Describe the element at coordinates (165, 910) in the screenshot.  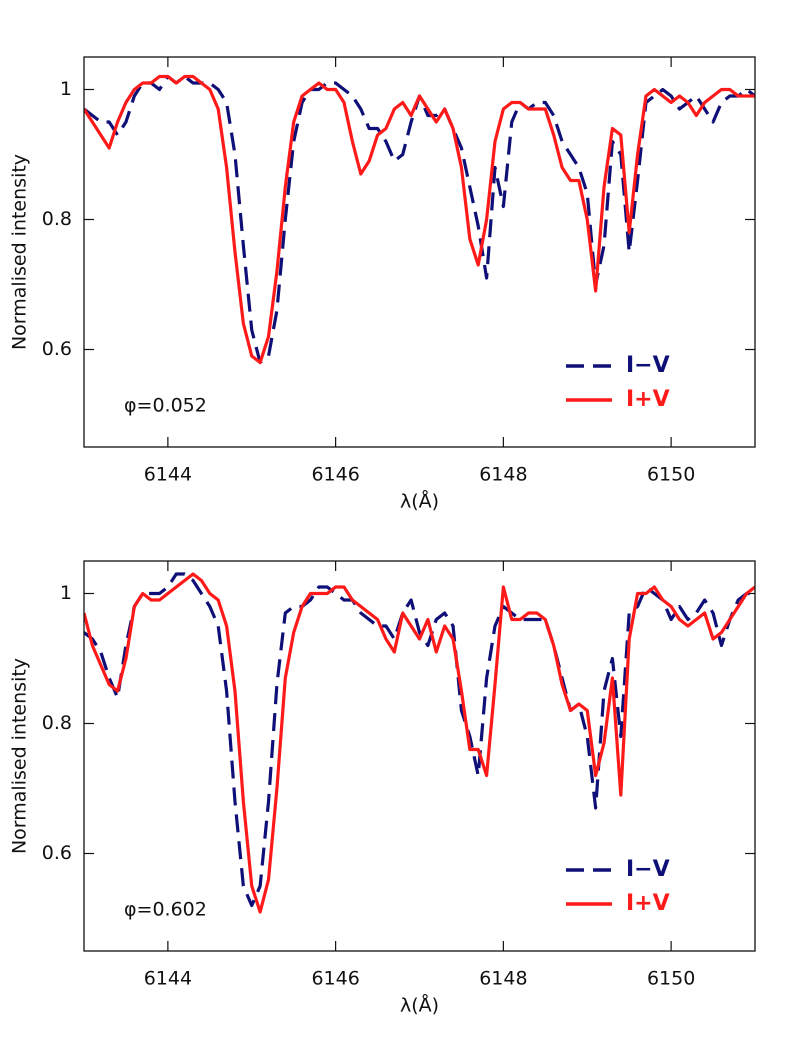
I see `annotation: φ=0.602` at that location.